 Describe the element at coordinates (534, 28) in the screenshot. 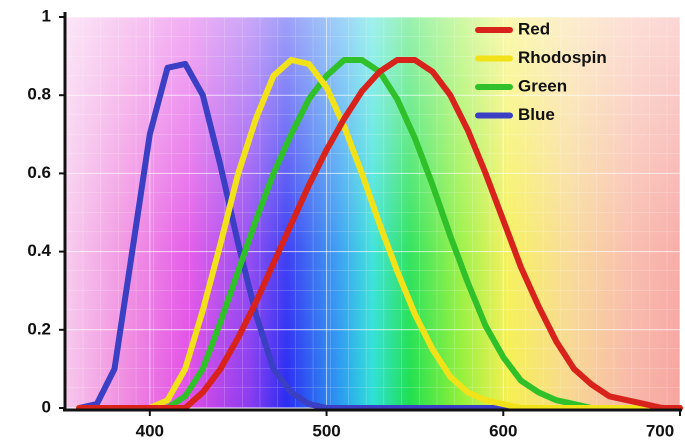

I see `legend-label: Red` at that location.